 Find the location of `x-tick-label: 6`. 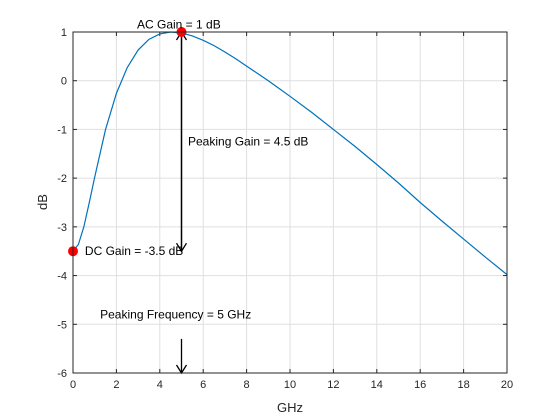

x-tick-label: 6 is located at coordinates (203, 385).